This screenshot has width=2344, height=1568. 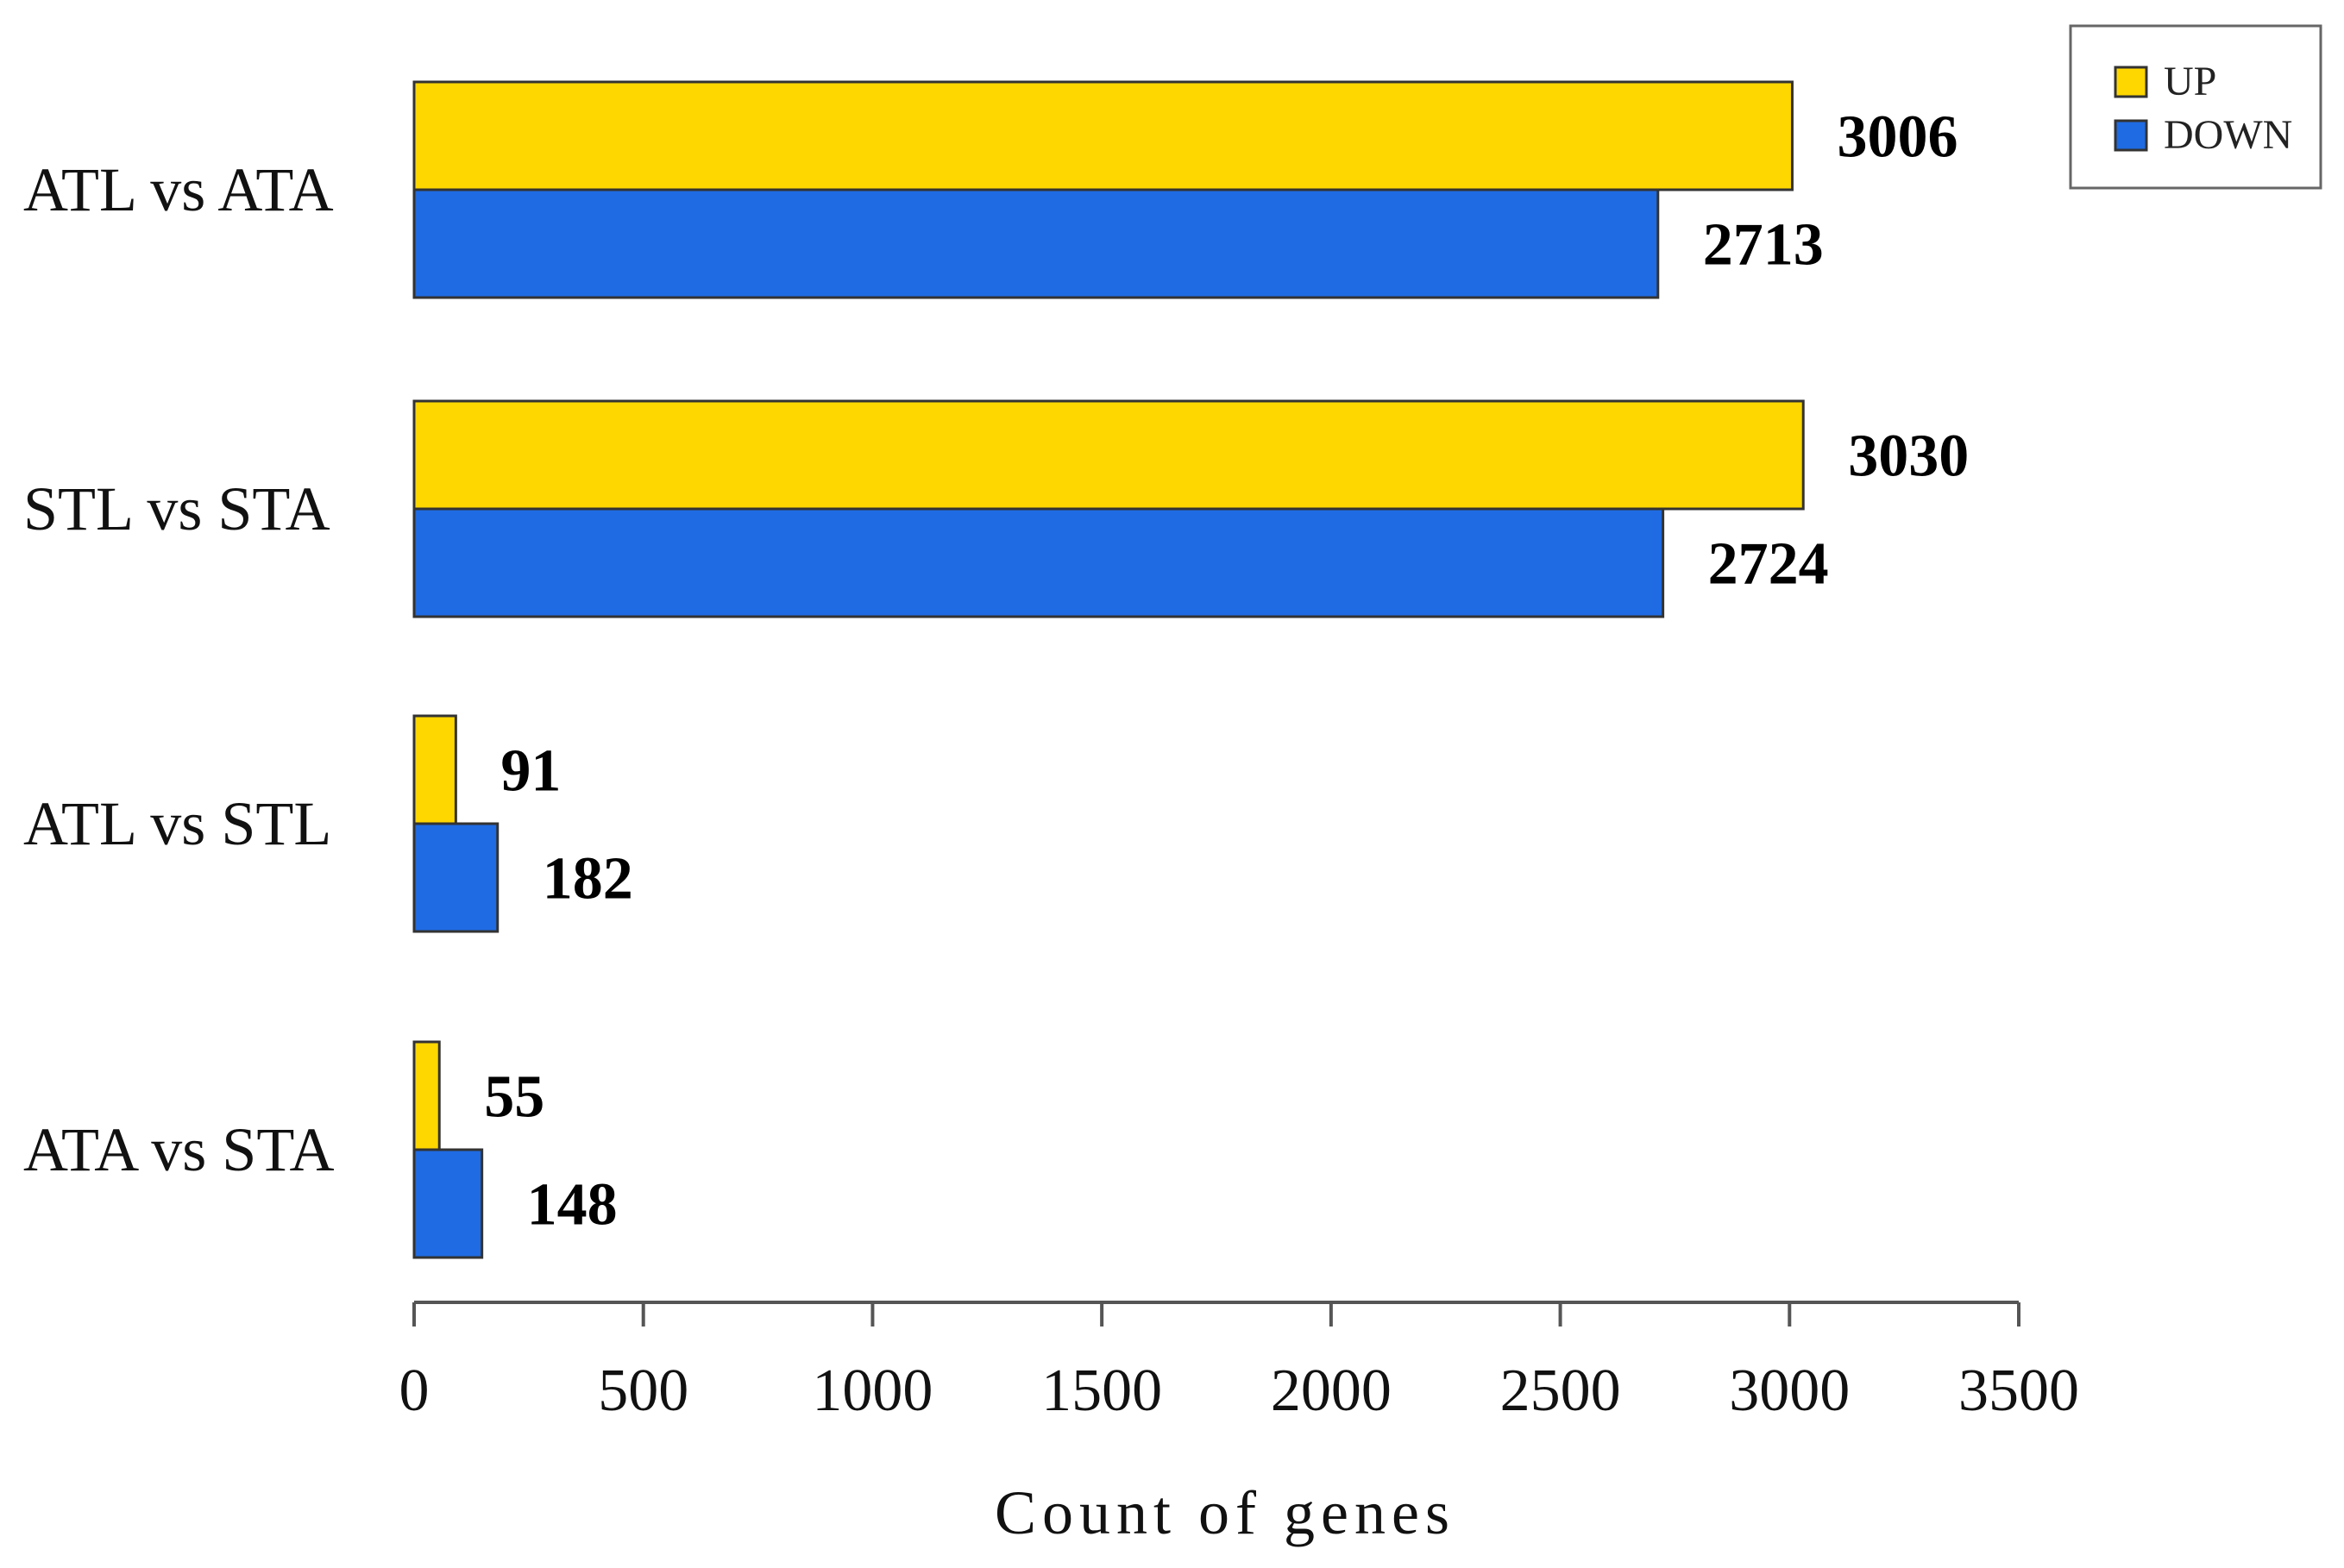 I want to click on legend: UP DOWN, so click(x=2195, y=107).